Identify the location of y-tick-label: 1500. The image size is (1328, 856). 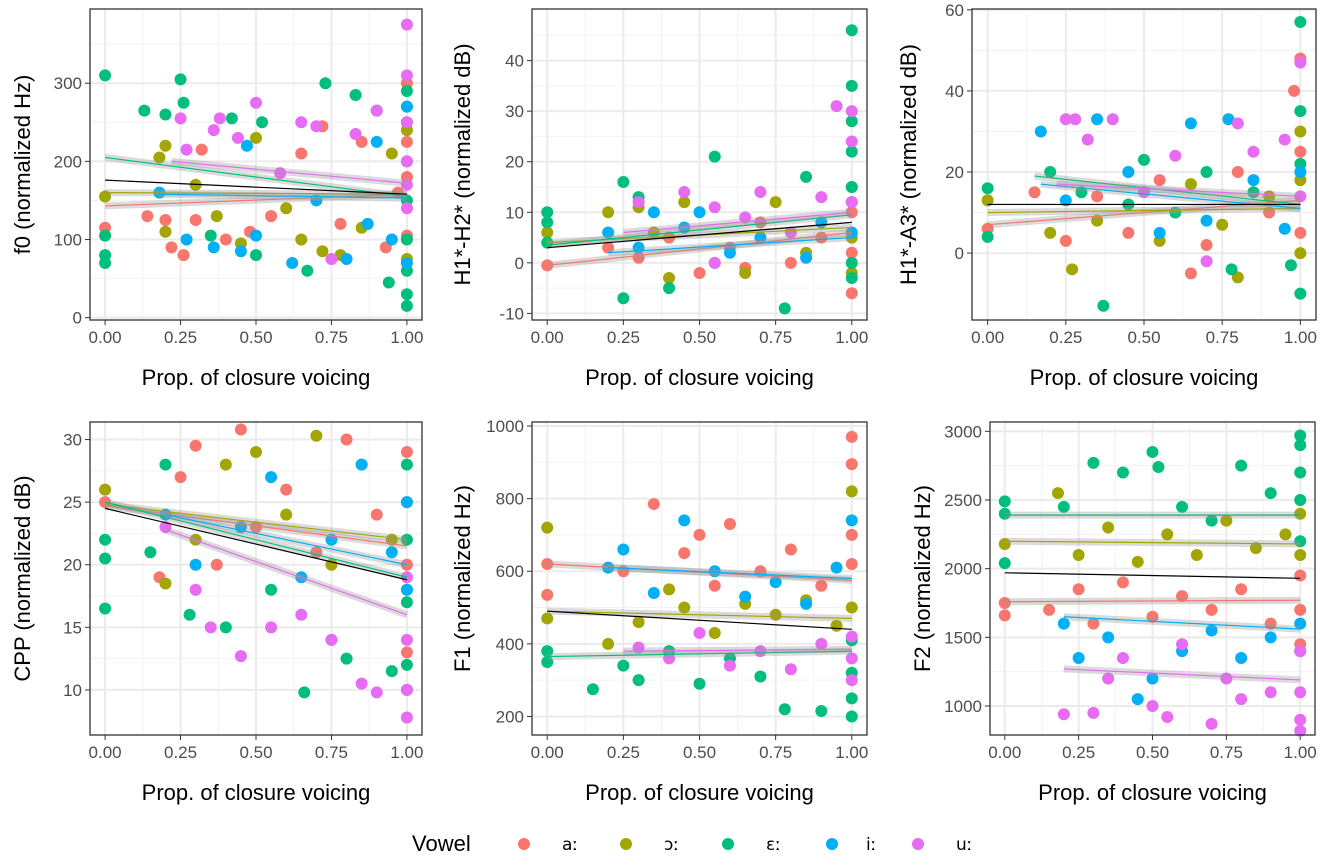
(963, 637).